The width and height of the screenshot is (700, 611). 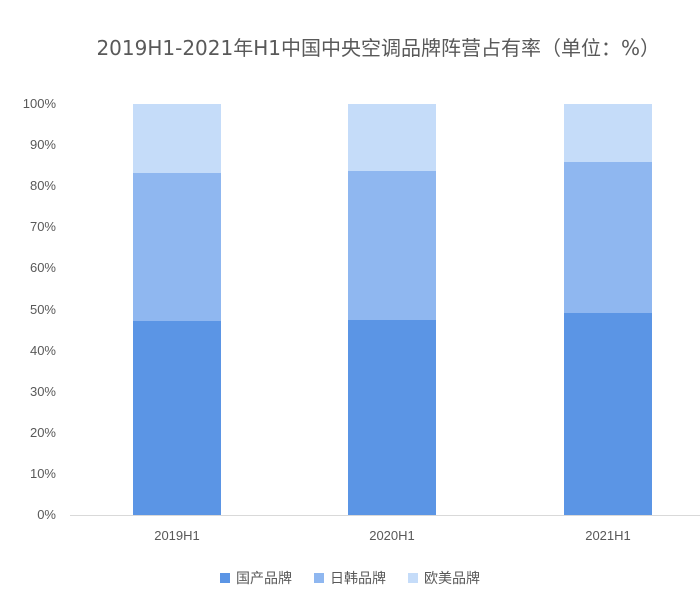 What do you see at coordinates (358, 579) in the screenshot?
I see `legend-label: 日韩品牌` at bounding box center [358, 579].